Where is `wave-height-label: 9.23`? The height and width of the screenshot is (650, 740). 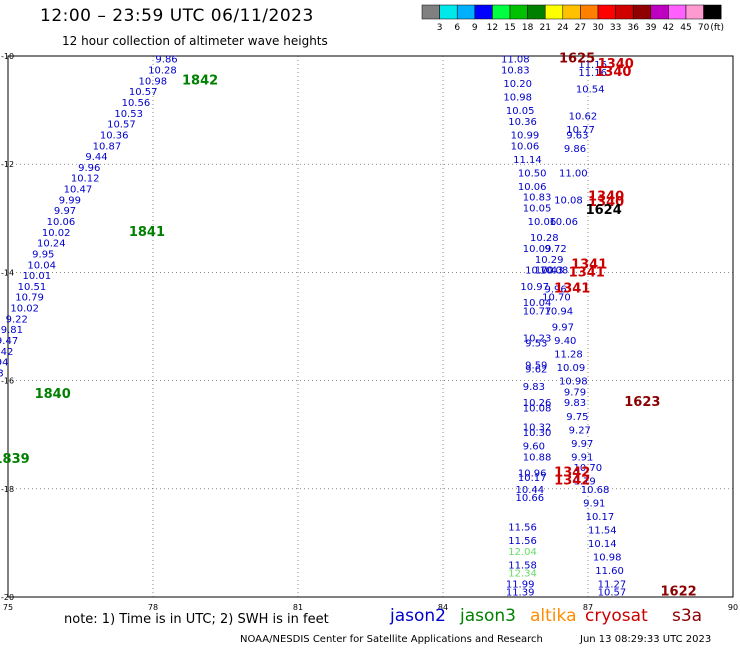
wave-height-label: 9.23 is located at coordinates (2, 373).